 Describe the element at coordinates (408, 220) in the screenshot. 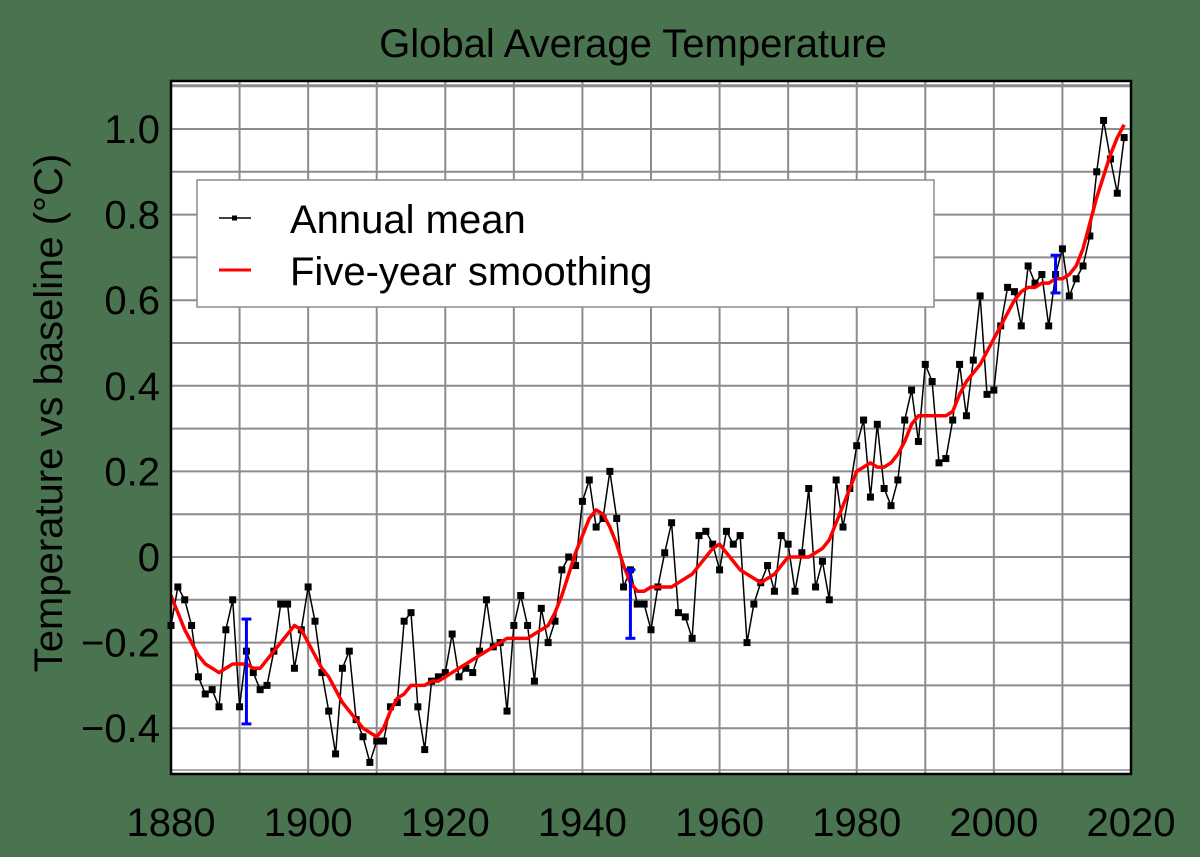

I see `legend-label-annual-mean: Annual mean` at that location.